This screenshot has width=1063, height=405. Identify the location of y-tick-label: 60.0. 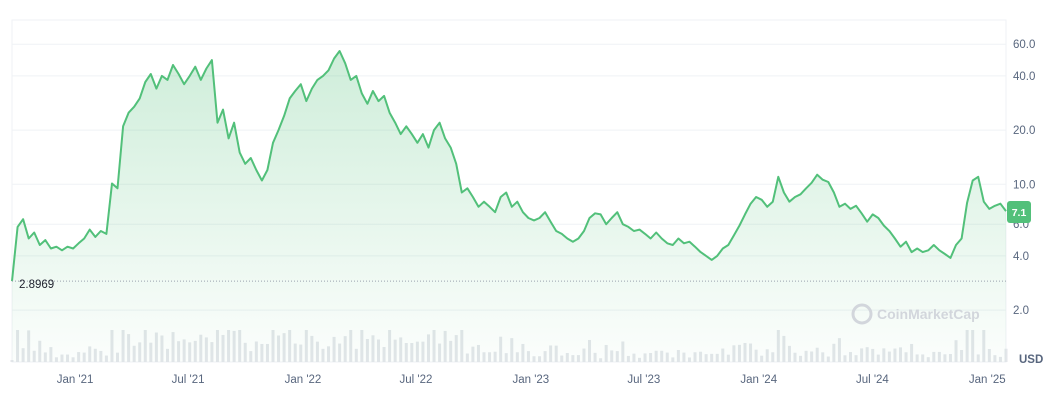
(1024, 45).